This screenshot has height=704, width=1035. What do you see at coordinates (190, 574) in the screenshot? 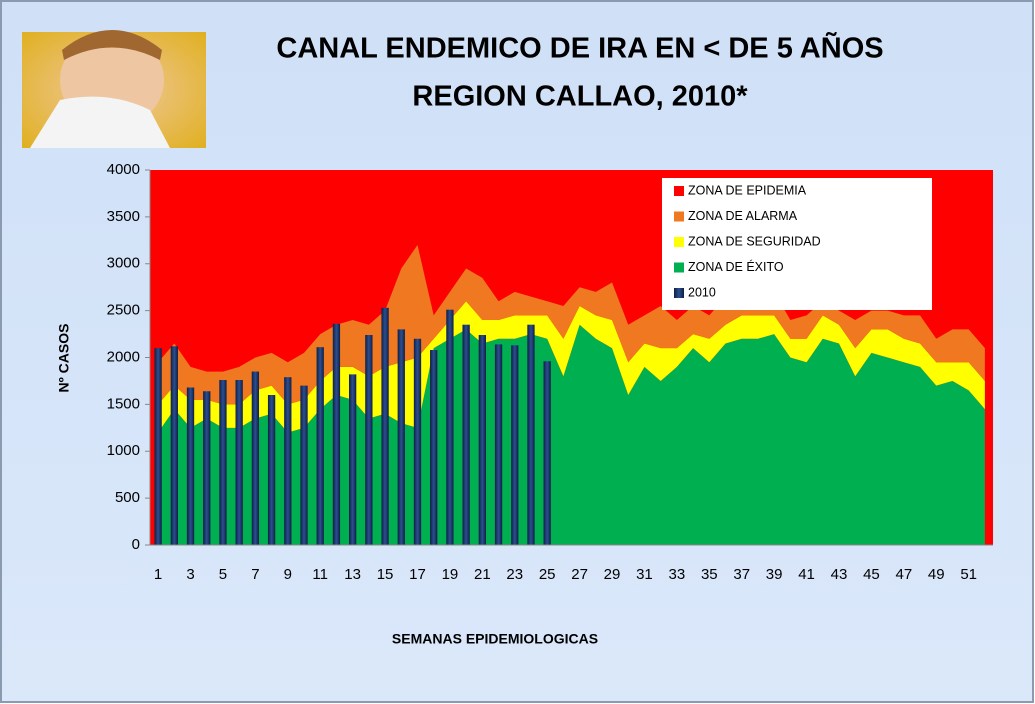
I see `x-tick-label: 3` at bounding box center [190, 574].